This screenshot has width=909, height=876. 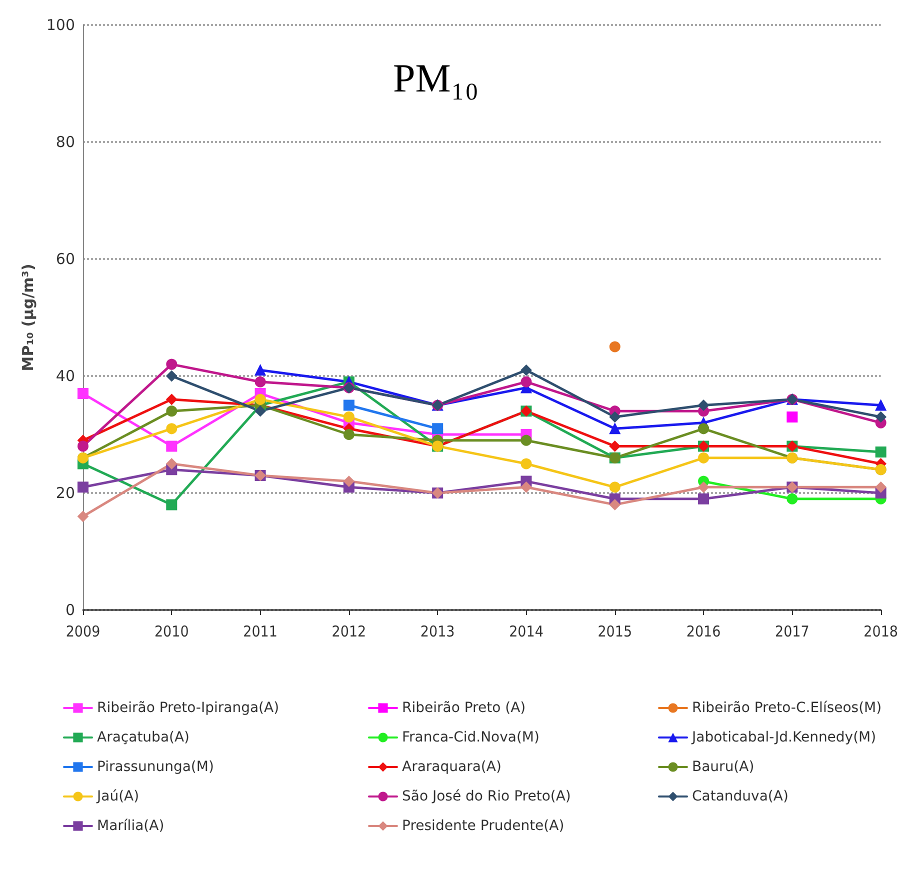 I want to click on x-tick-label: 2009, so click(x=83, y=631).